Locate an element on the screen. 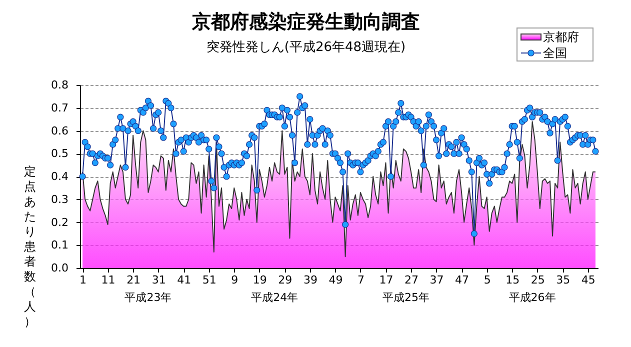 The height and width of the screenshot is (347, 631). y-tick-label: 0.4 is located at coordinates (59, 176).